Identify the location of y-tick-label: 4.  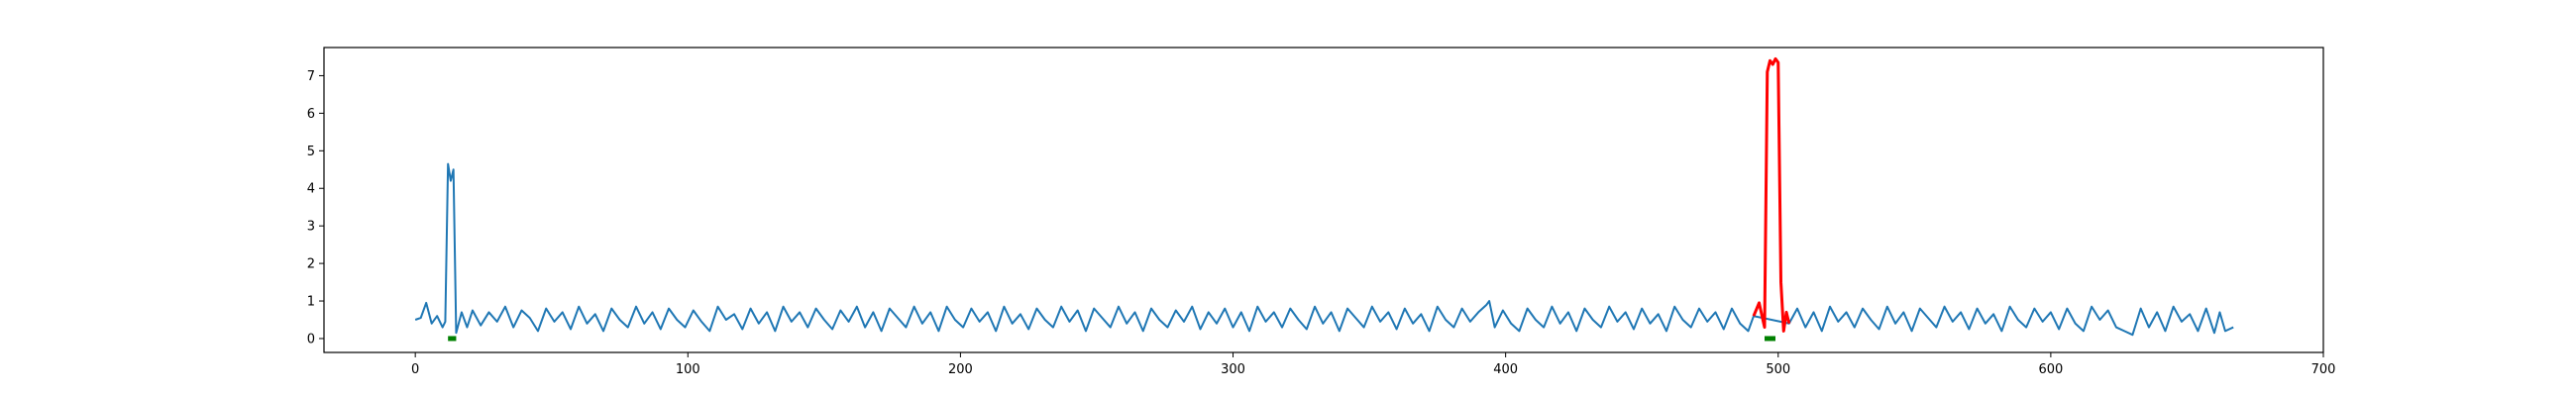
(311, 189).